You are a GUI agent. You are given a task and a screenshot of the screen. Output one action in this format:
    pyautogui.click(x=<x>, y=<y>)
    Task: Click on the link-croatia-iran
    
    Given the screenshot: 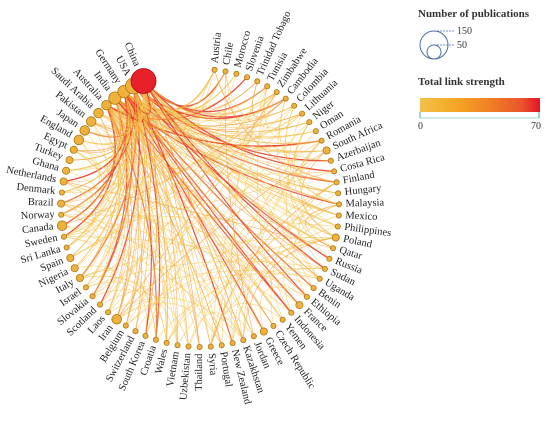 What is the action you would take?
    pyautogui.click(x=137, y=320)
    